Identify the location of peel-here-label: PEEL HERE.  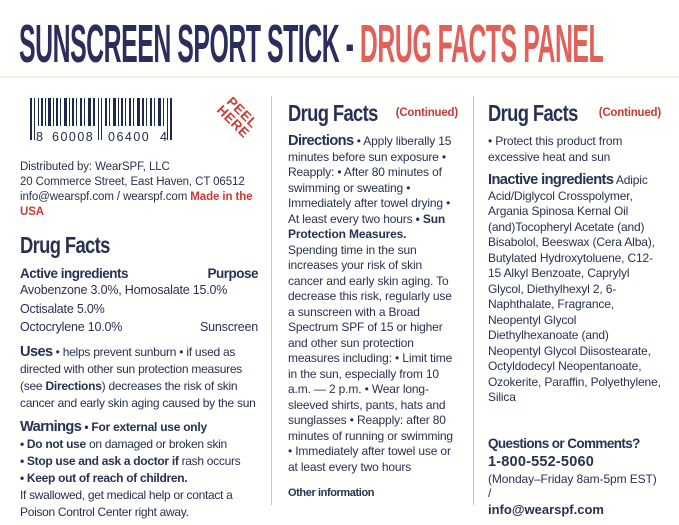
(237, 117).